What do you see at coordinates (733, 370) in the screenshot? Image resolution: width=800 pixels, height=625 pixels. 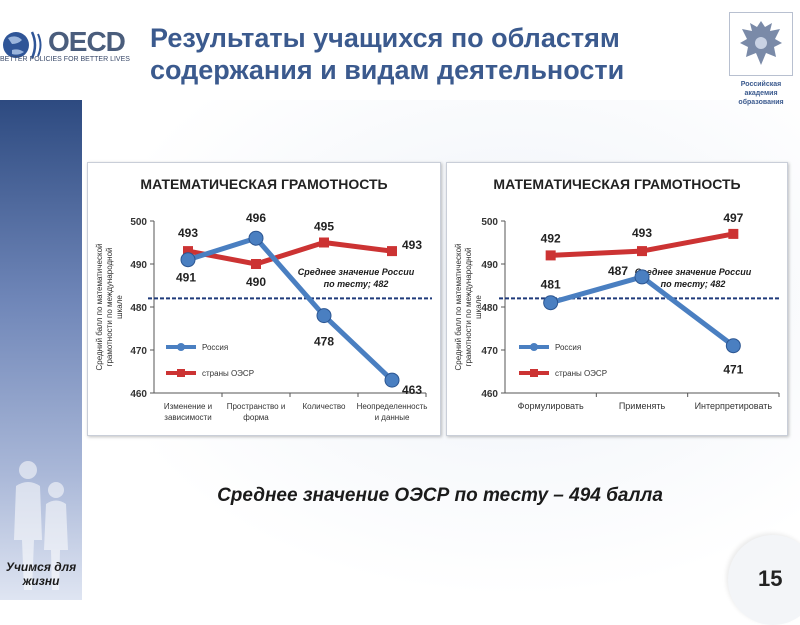 I see `data-label: 471` at bounding box center [733, 370].